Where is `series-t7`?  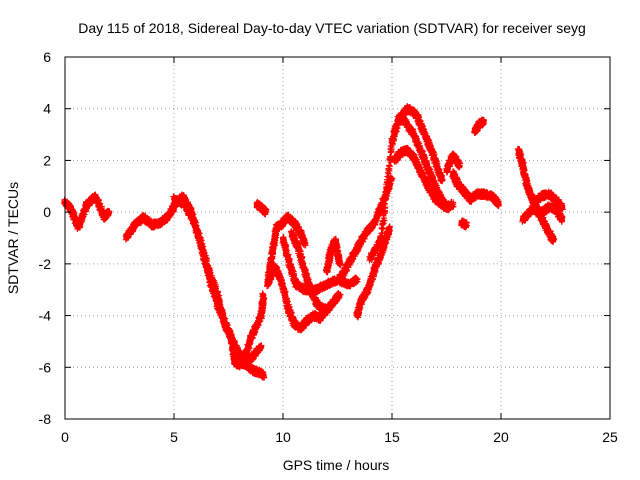 series-t7 is located at coordinates (261, 208).